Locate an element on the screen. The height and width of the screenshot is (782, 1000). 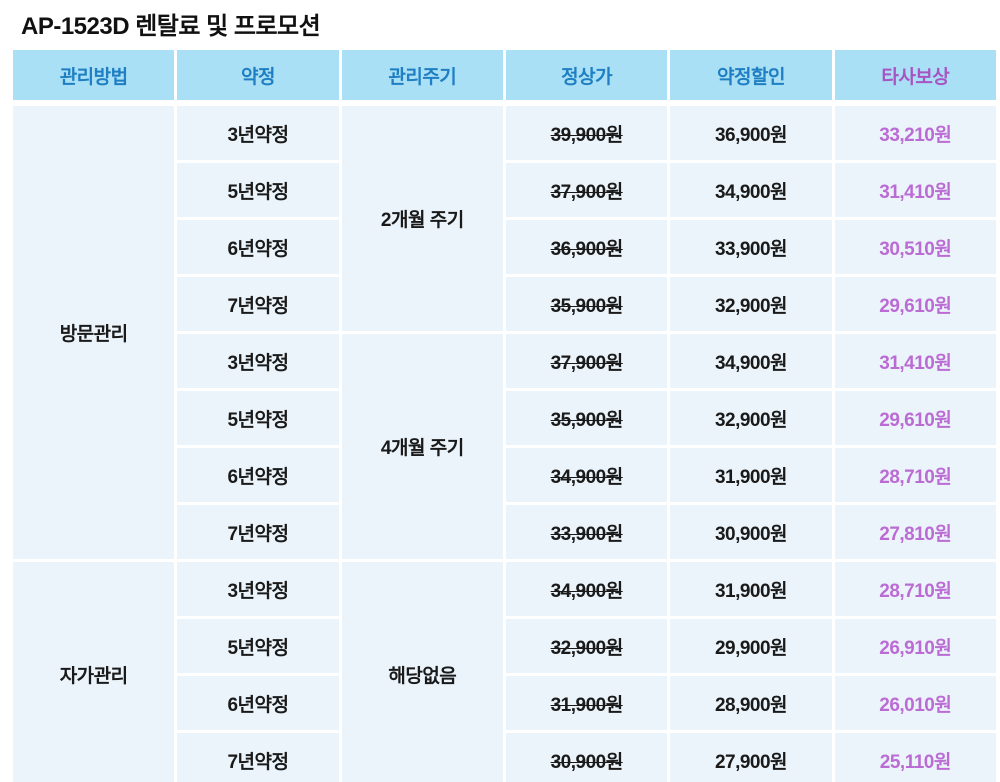
column-header-regular-price: 정상가 is located at coordinates (586, 75).